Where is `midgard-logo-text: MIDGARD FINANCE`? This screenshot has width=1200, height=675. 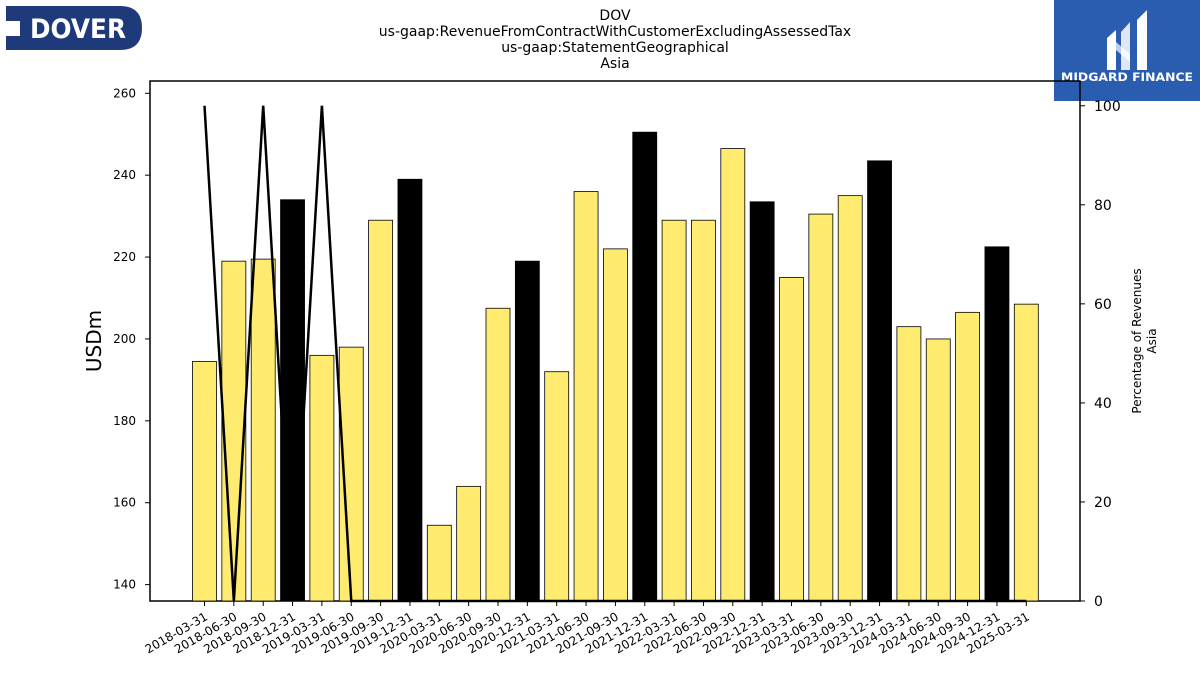 midgard-logo-text: MIDGARD FINANCE is located at coordinates (1127, 77).